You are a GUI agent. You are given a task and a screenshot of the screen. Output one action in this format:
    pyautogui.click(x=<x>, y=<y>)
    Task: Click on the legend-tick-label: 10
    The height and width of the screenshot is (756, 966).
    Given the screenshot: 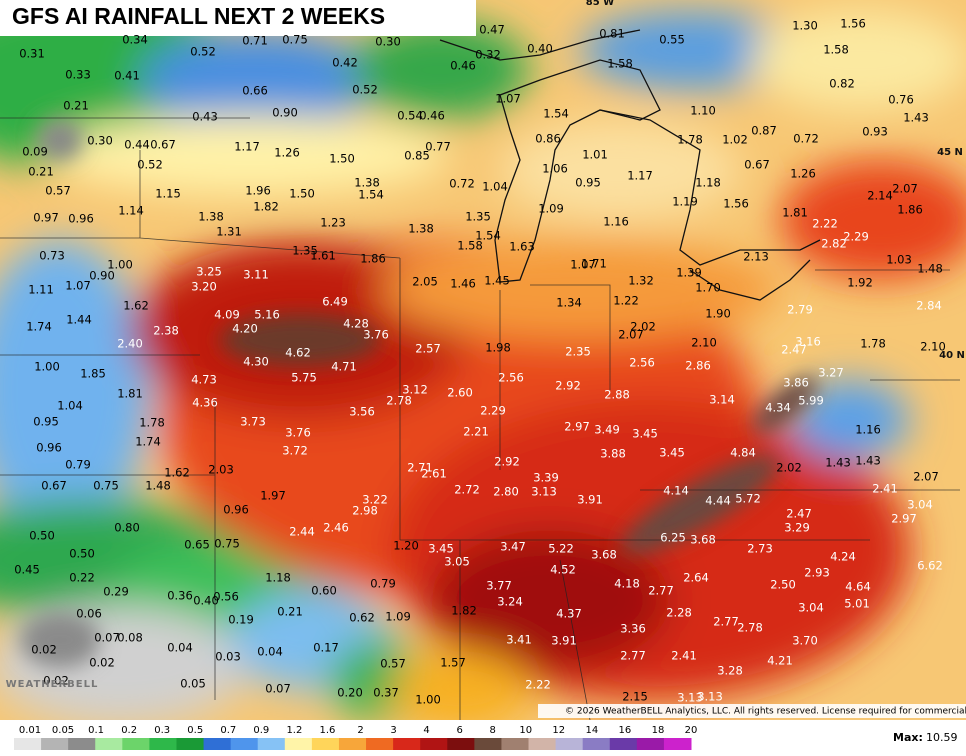 What is the action you would take?
    pyautogui.click(x=525, y=730)
    